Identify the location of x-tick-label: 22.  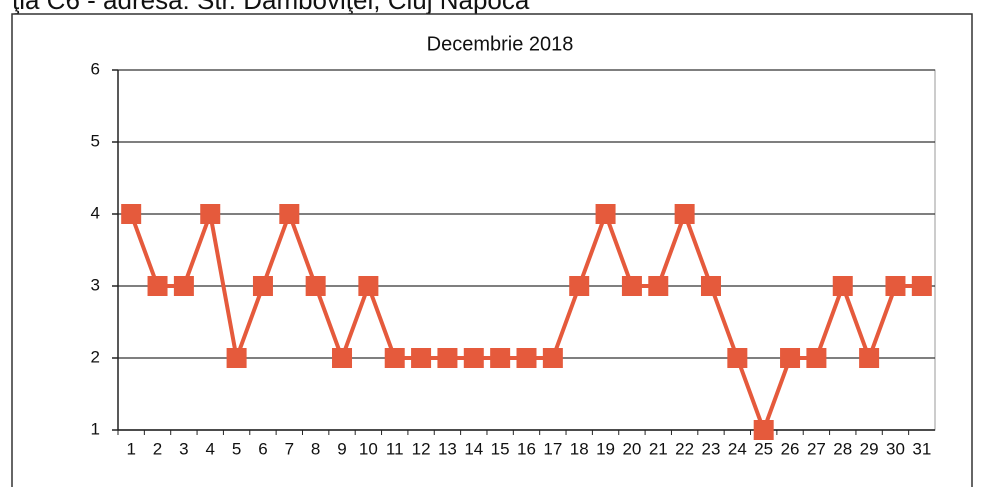
(684, 448).